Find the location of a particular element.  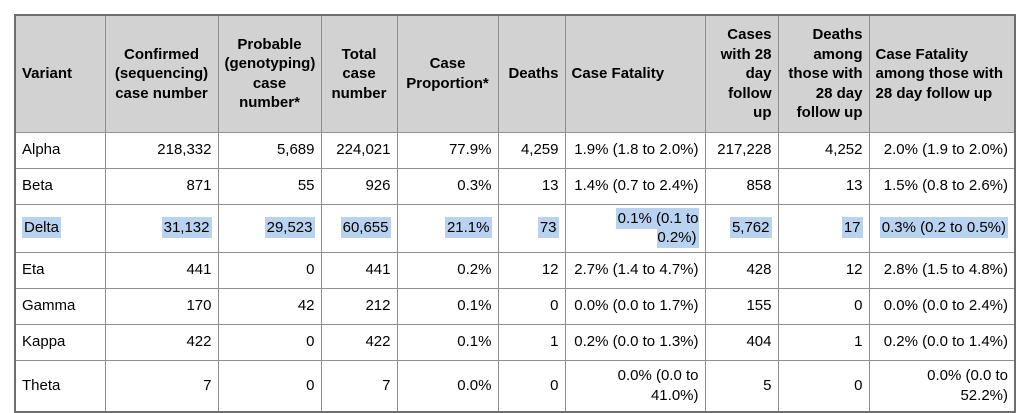

cell-text: 0.0% (0.0 to 2.4%) is located at coordinates (945, 306).